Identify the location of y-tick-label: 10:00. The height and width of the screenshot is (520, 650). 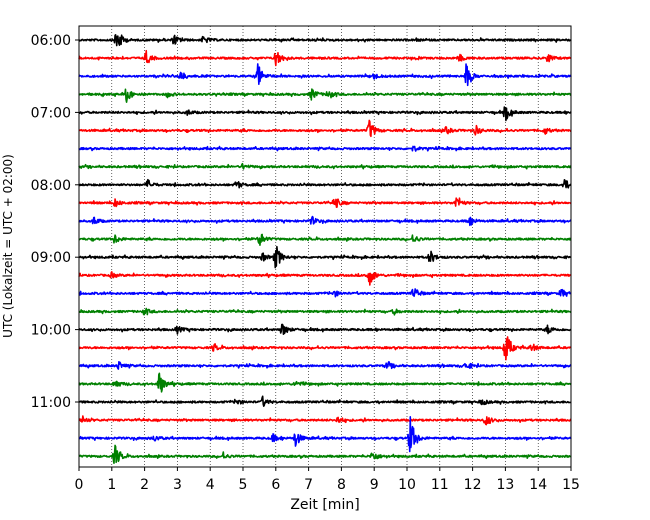
(51, 331).